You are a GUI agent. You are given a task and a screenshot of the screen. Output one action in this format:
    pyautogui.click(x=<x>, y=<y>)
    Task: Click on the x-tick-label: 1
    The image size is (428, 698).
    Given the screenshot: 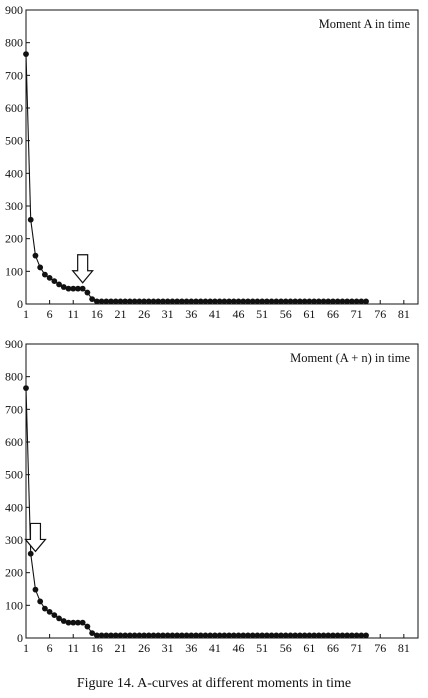 What is the action you would take?
    pyautogui.click(x=26, y=314)
    